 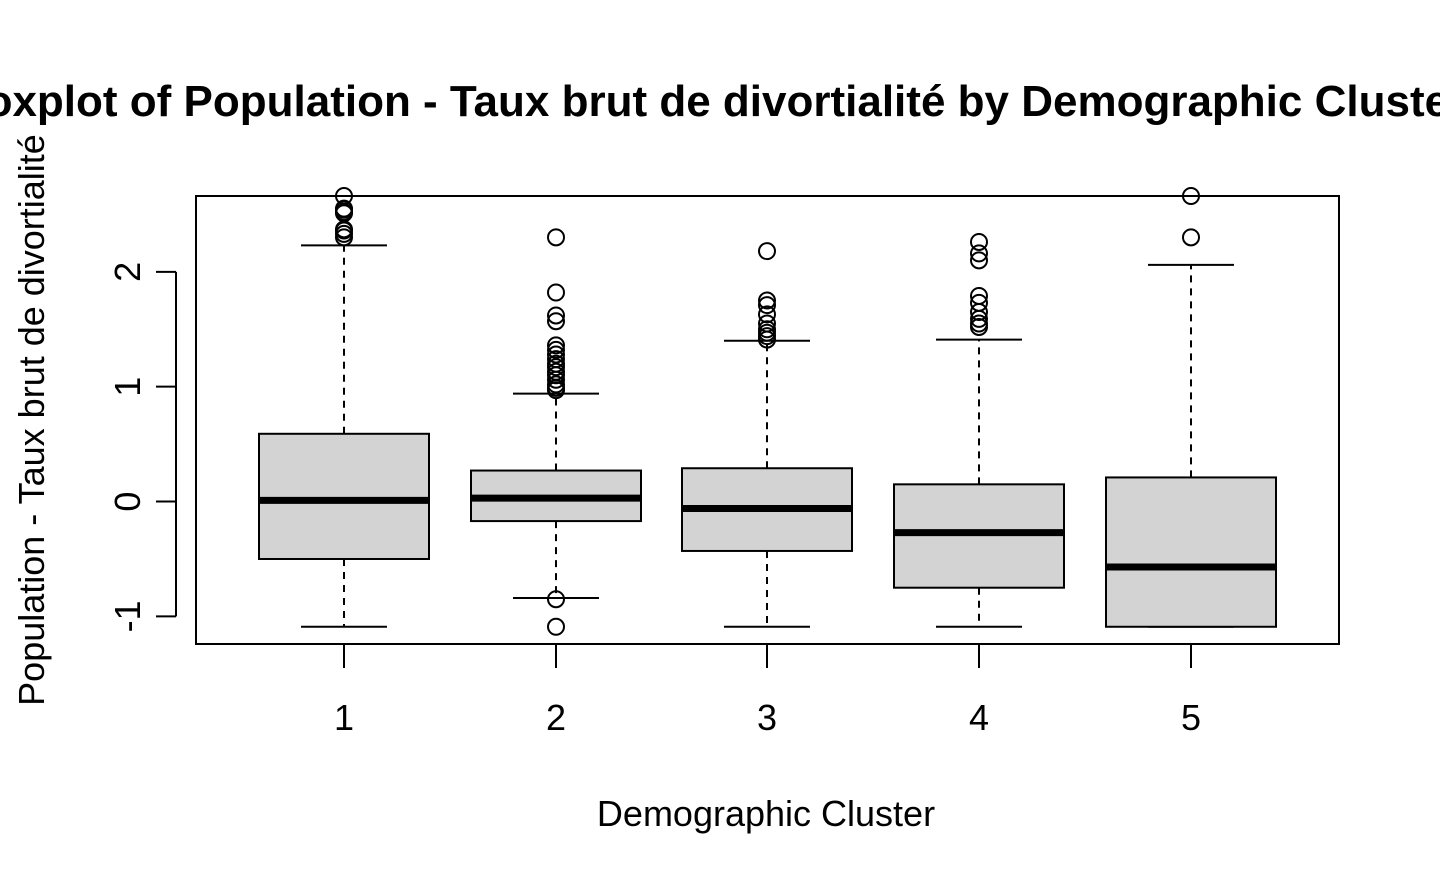 I want to click on y-tick-label: 1, so click(x=127, y=387).